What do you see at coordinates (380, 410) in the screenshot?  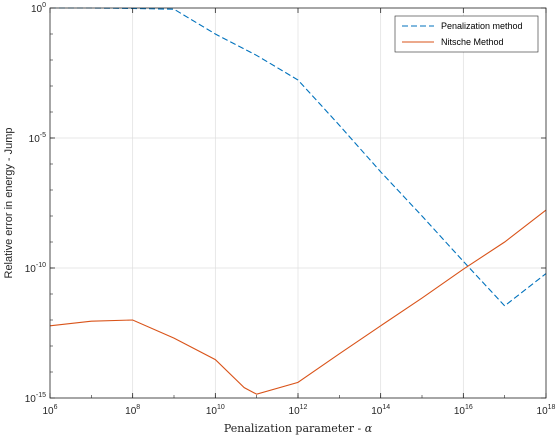 I see `x-tick-label: 10¹⁴` at bounding box center [380, 410].